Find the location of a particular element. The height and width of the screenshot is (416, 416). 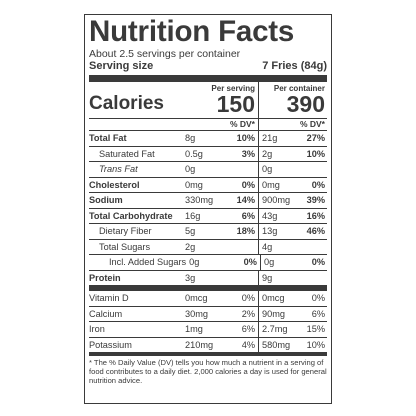

dv-serving: 3% is located at coordinates (240, 153).